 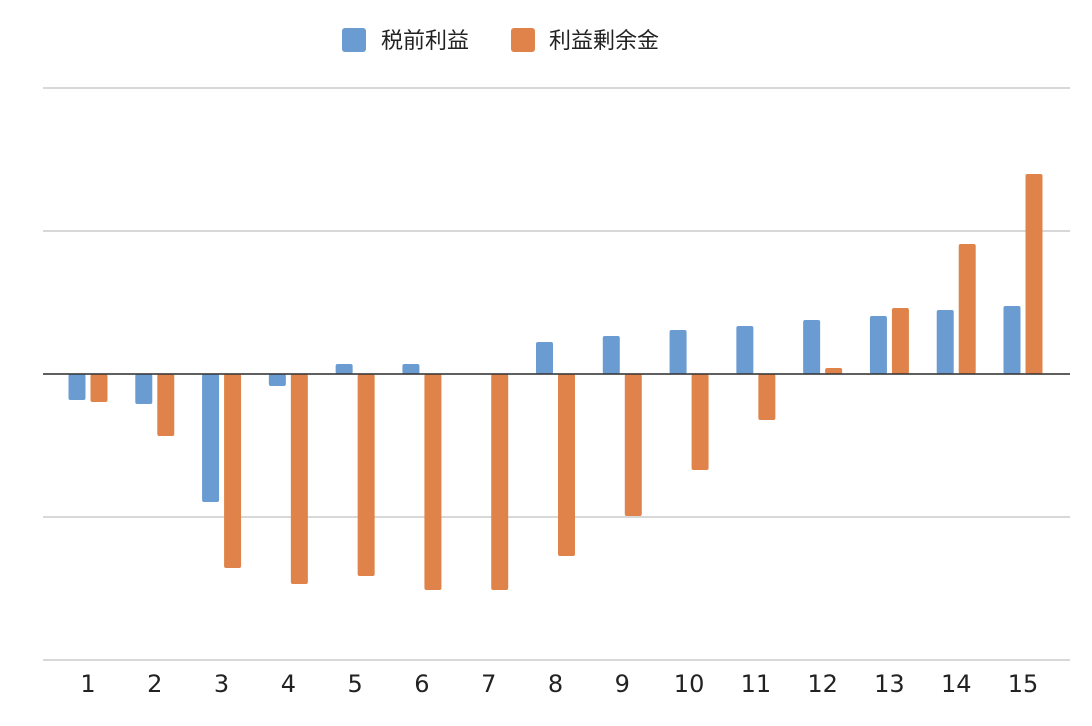 I want to click on x-tick-label: 10, so click(x=689, y=684).